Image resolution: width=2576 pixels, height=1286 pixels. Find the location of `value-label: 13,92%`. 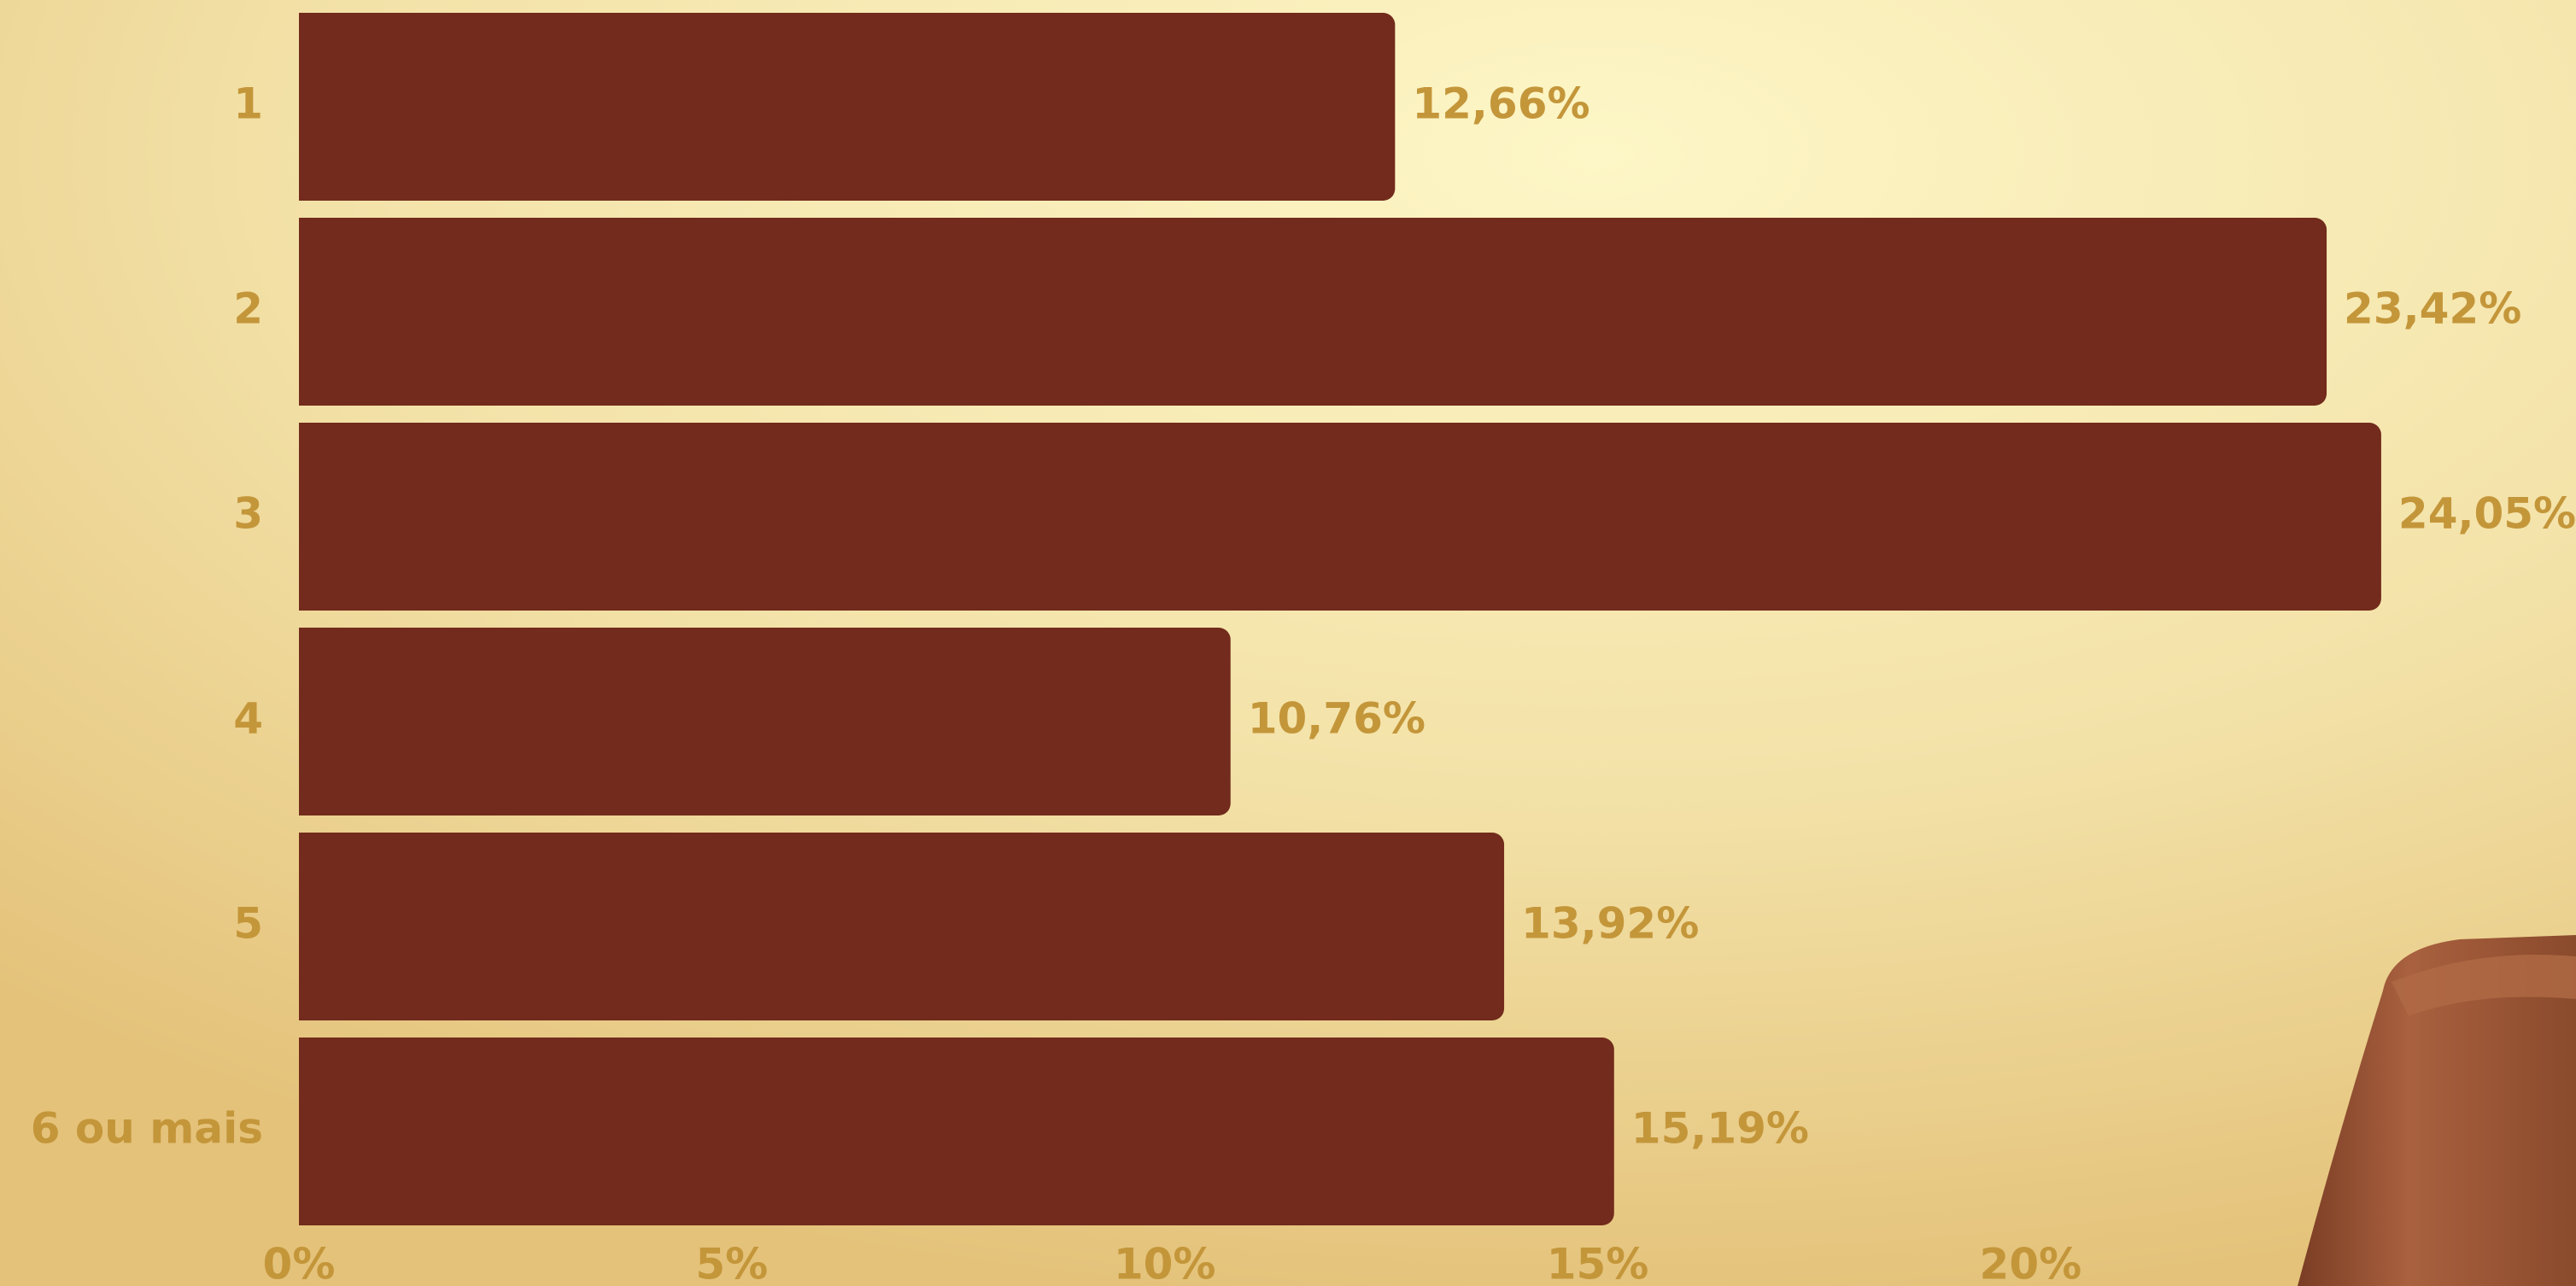

value-label: 13,92% is located at coordinates (1610, 924).